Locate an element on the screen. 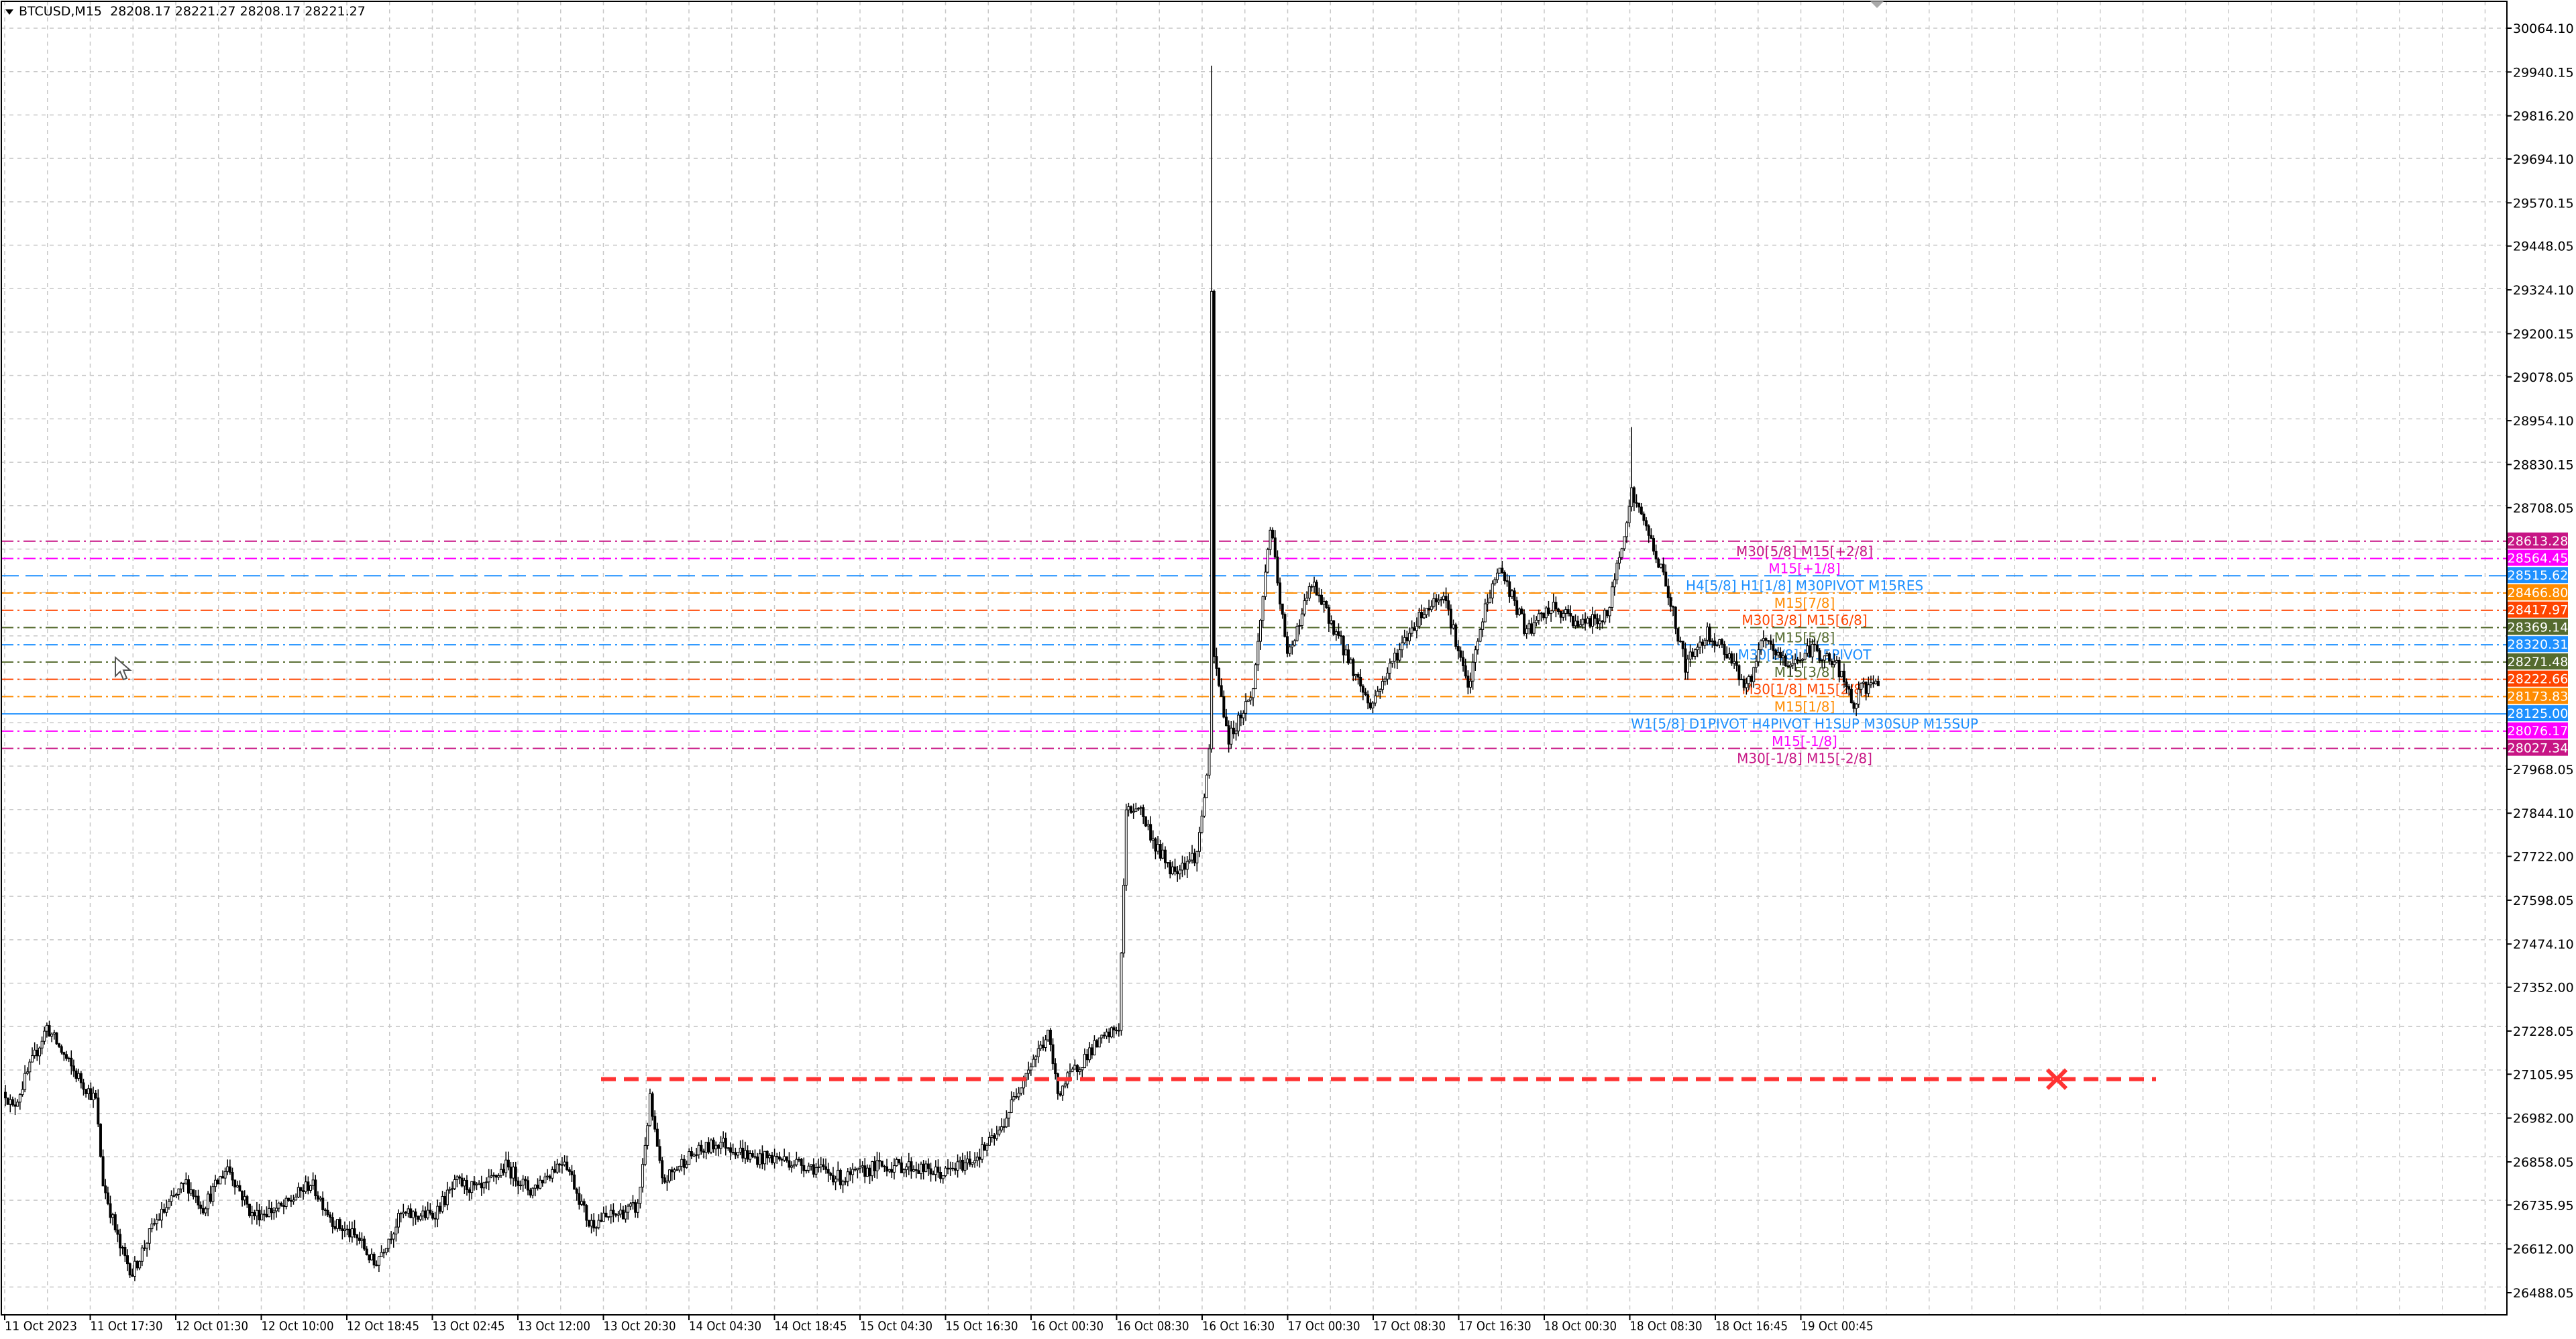 This screenshot has width=2576, height=1339. x-tick-label: 12 Oct 01:30 is located at coordinates (212, 1326).